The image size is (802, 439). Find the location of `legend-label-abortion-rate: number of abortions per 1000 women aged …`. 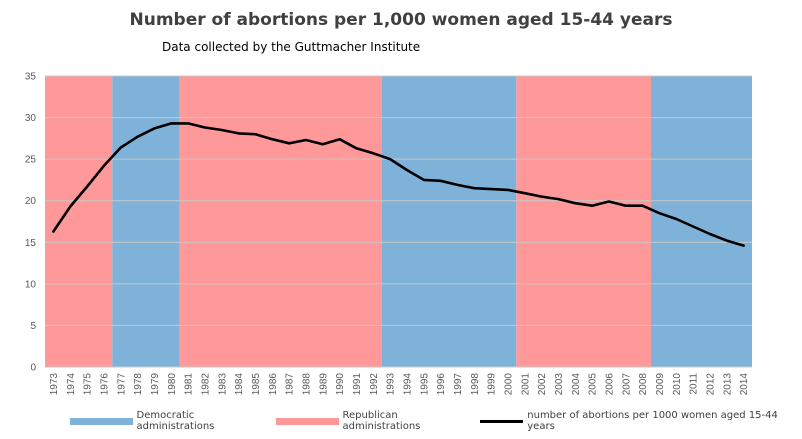

legend-label-abortion-rate: number of abortions per 1000 women aged … is located at coordinates (652, 421).